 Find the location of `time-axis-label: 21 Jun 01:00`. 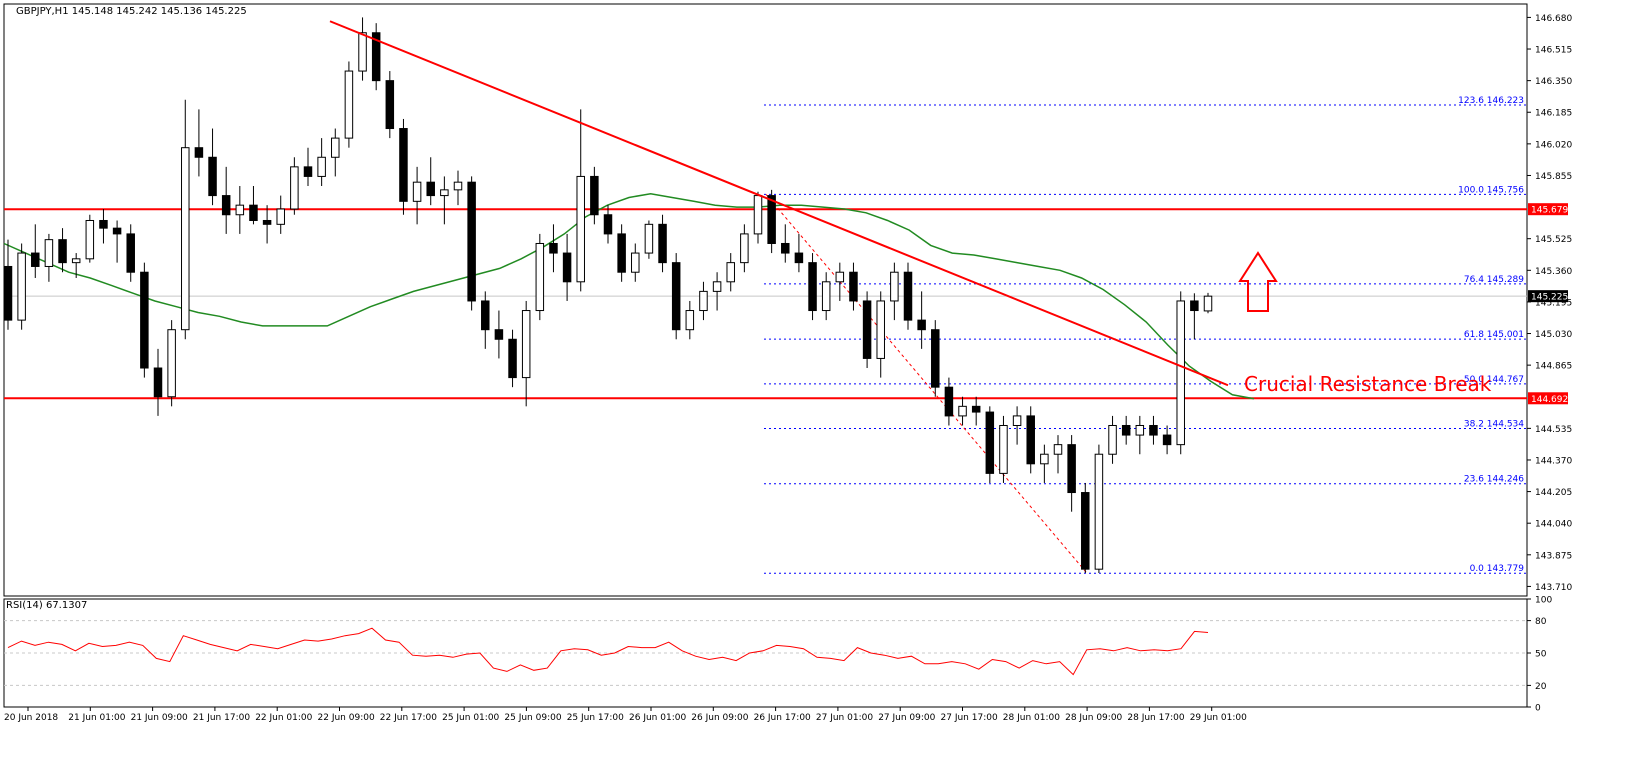

time-axis-label: 21 Jun 01:00 is located at coordinates (96, 718).